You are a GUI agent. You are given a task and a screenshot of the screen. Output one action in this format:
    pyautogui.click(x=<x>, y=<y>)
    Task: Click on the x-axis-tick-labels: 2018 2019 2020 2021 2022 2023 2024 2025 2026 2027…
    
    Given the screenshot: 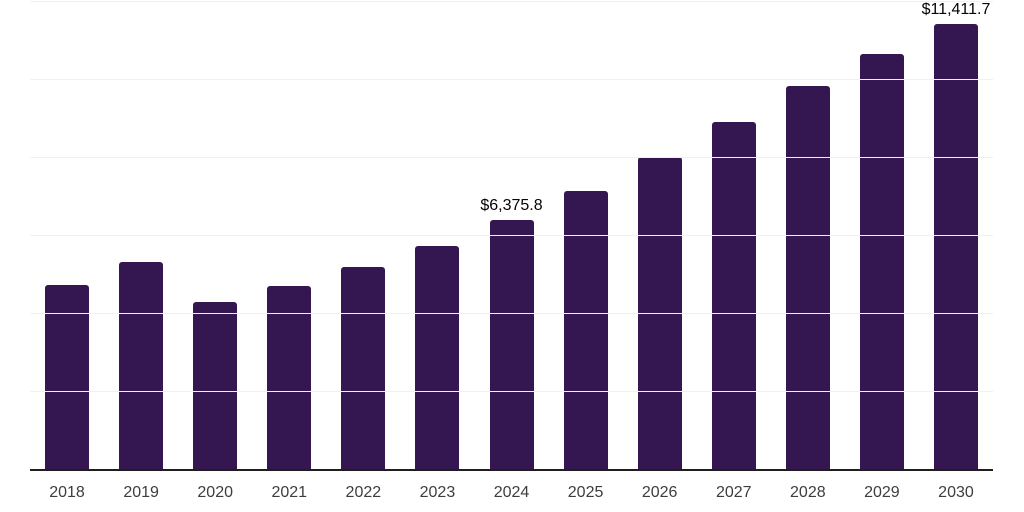 What is the action you would take?
    pyautogui.click(x=511, y=493)
    